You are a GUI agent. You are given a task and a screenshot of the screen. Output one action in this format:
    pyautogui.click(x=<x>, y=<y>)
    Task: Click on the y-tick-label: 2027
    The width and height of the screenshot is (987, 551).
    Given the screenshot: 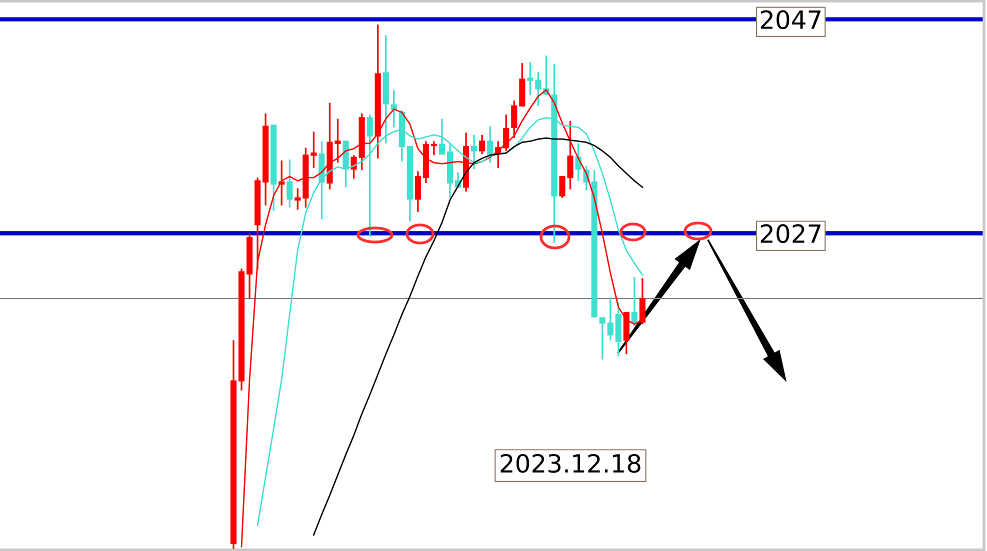 What is the action you would take?
    pyautogui.click(x=790, y=234)
    